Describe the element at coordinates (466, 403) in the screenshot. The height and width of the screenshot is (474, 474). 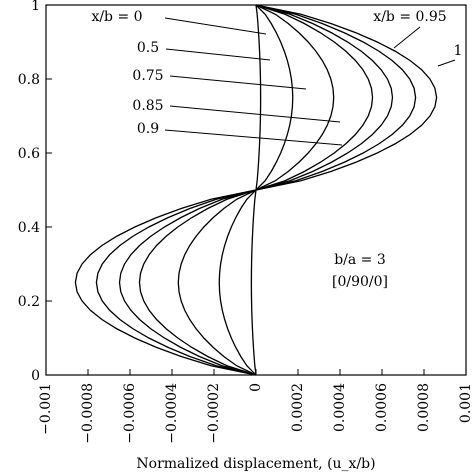
I see `x-tick-label: 0.001` at that location.